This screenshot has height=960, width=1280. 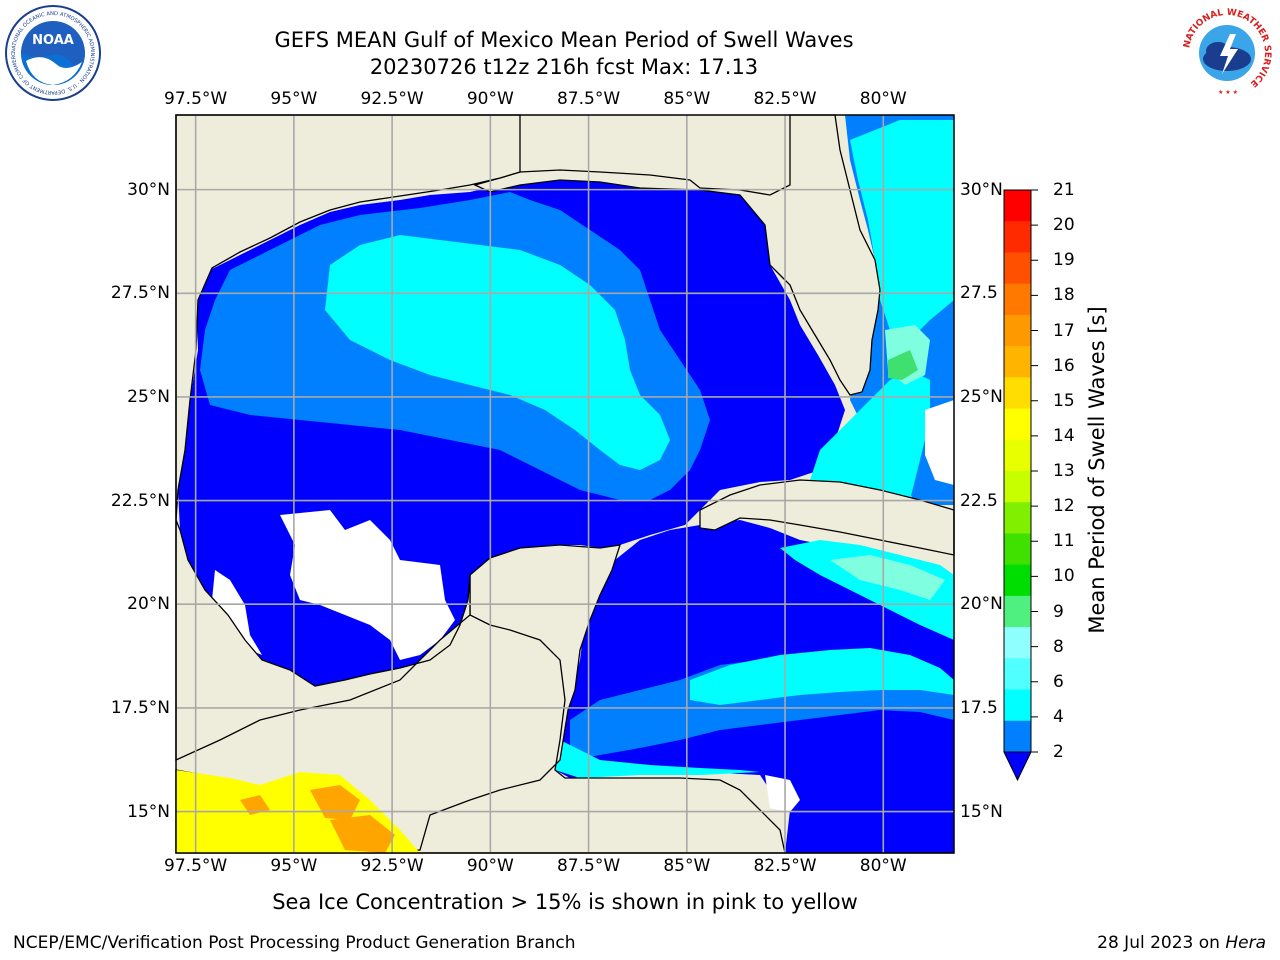 I want to click on lat-tick-label-right: 30°N, so click(x=981, y=189).